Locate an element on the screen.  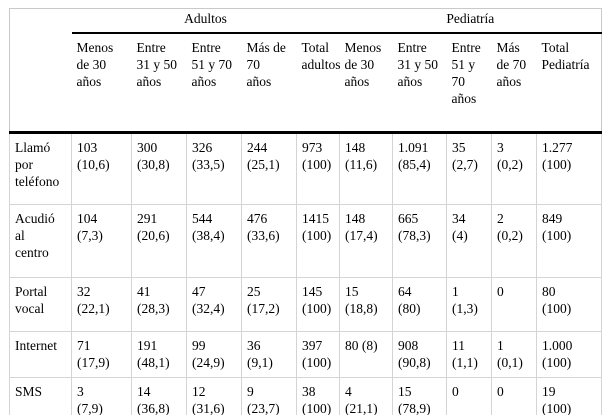
data-cell: 103 (10,6) is located at coordinates (101, 168).